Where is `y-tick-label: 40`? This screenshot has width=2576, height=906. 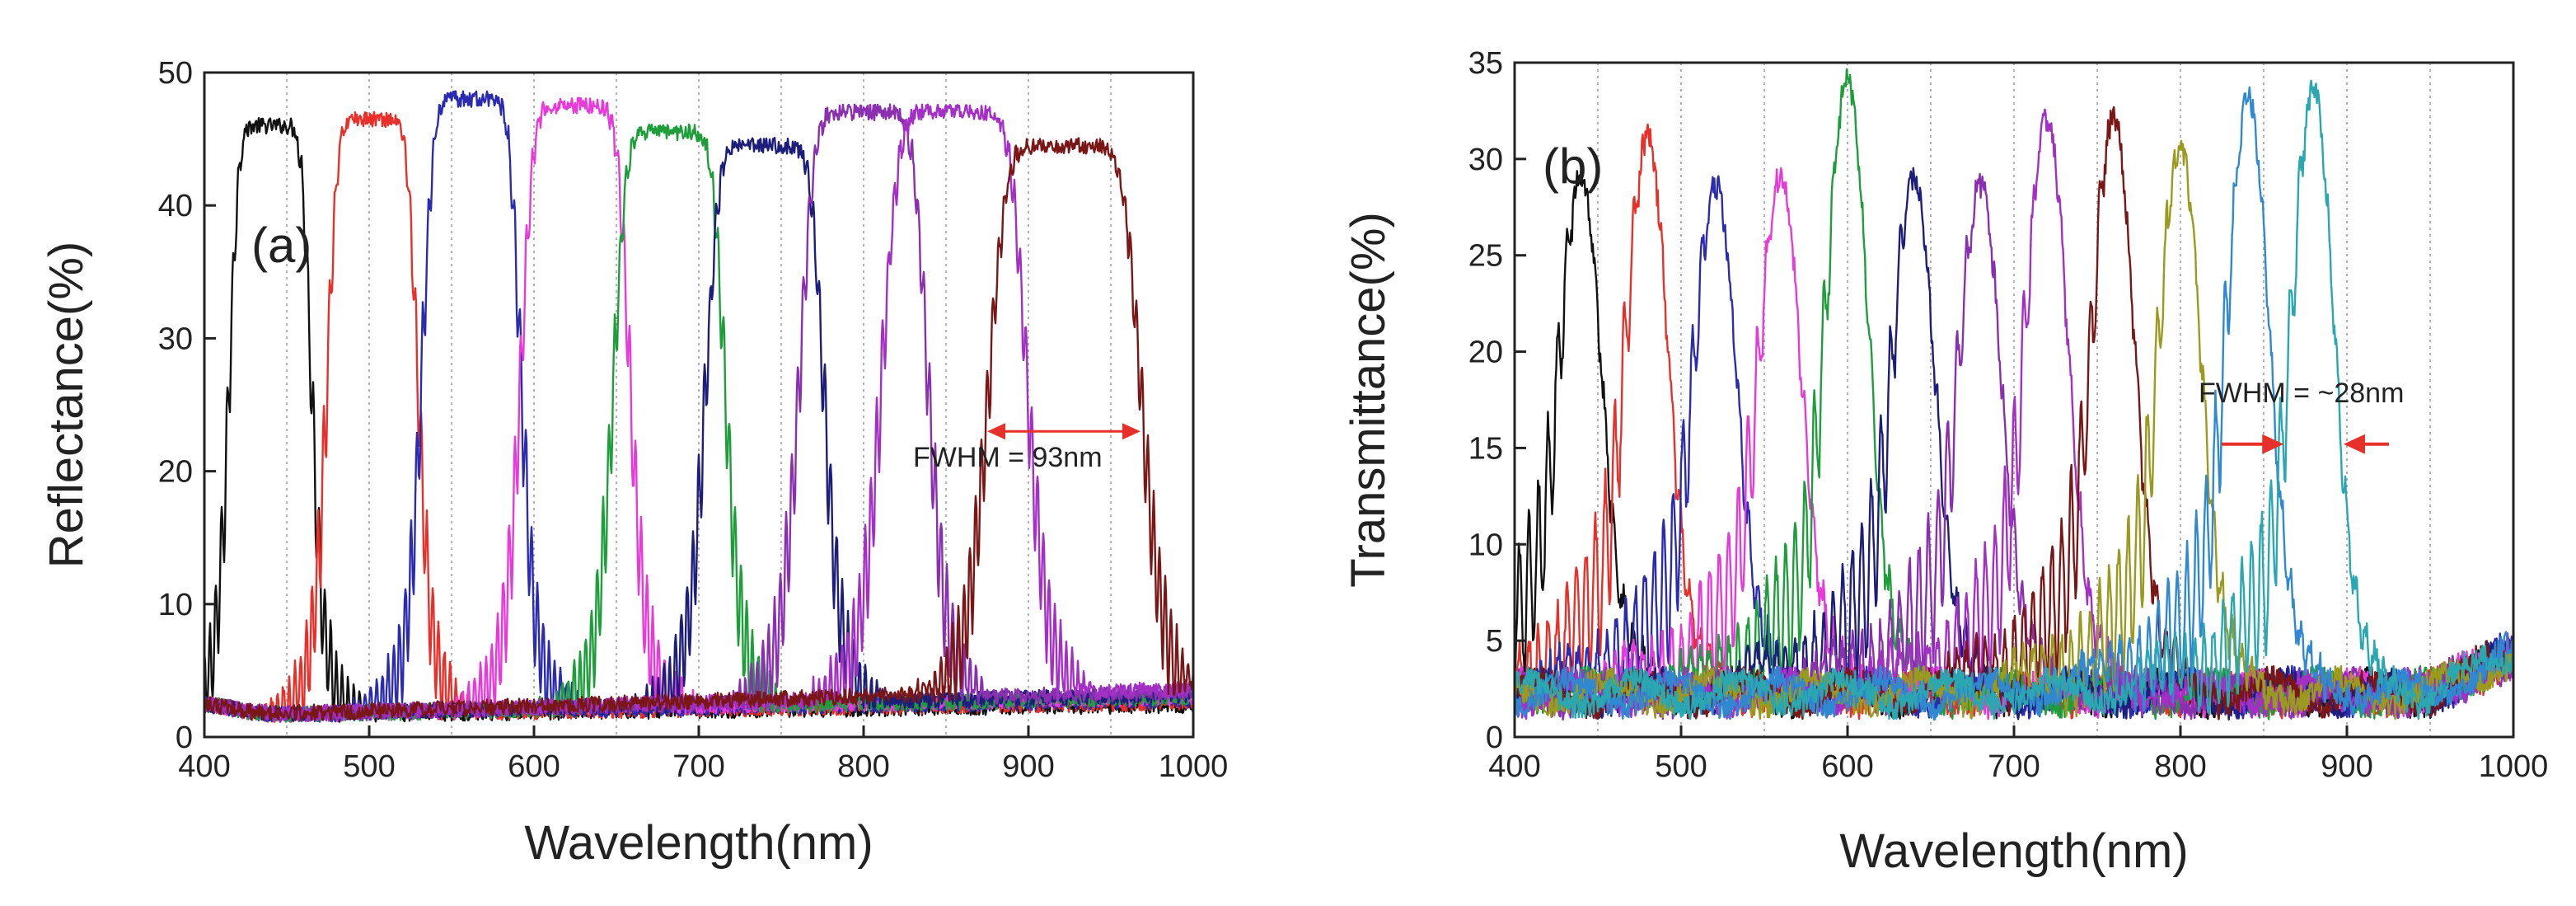
y-tick-label: 40 is located at coordinates (175, 206).